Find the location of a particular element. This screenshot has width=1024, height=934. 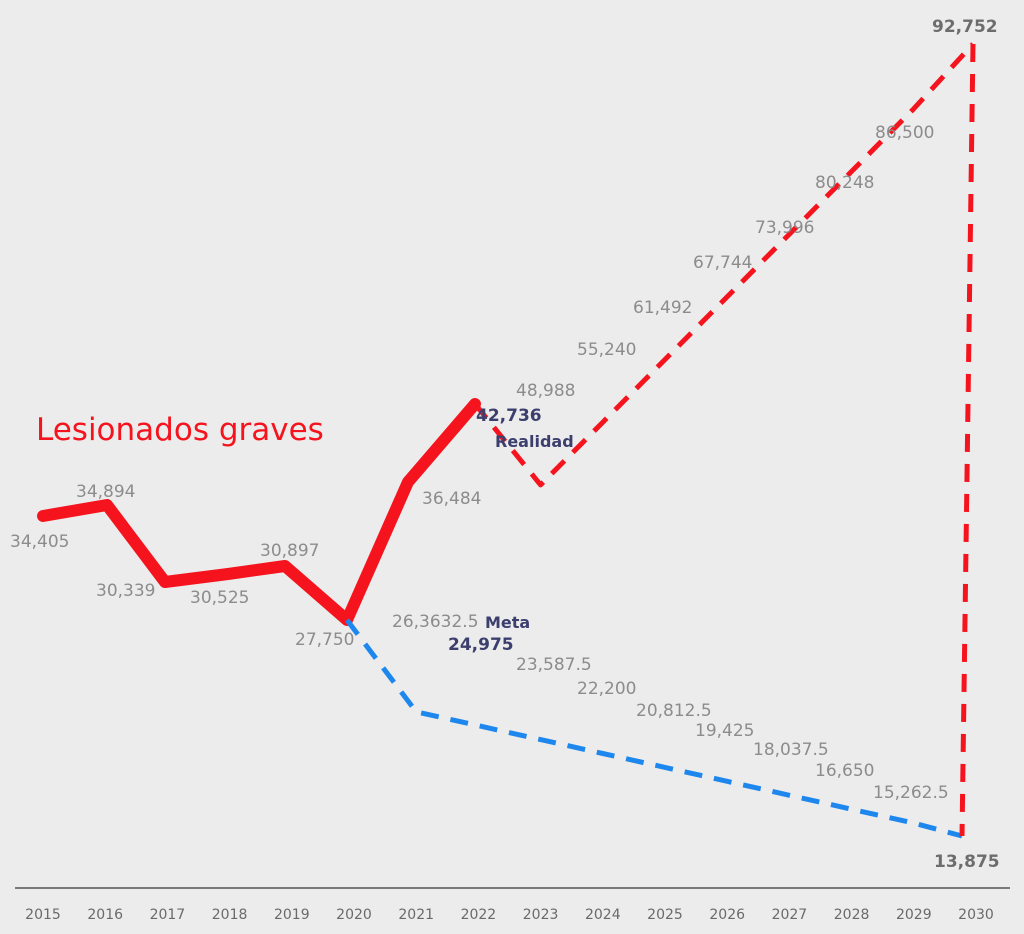

data-label-actual-2021: 36,484 is located at coordinates (451, 499).